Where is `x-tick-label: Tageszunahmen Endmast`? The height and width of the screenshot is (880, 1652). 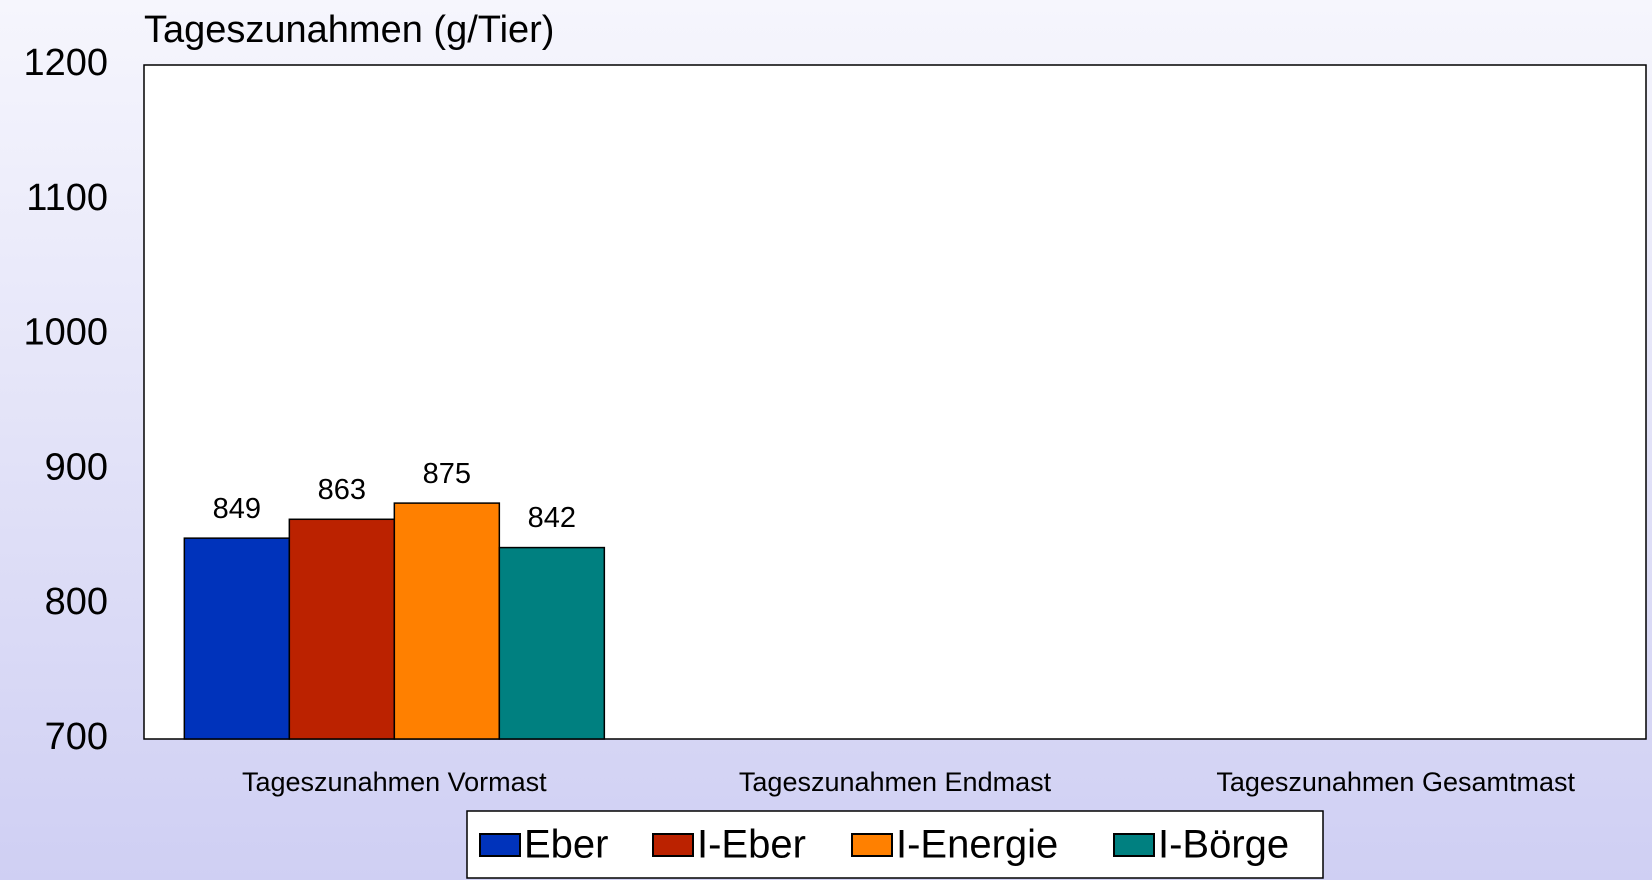 x-tick-label: Tageszunahmen Endmast is located at coordinates (895, 782).